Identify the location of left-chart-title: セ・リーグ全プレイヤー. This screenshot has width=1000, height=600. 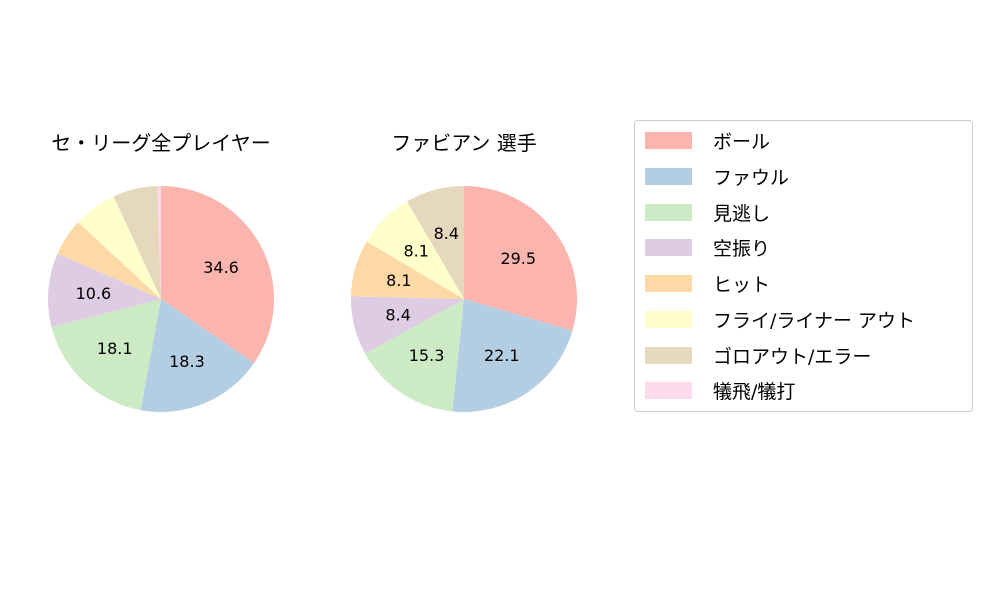
(161, 143).